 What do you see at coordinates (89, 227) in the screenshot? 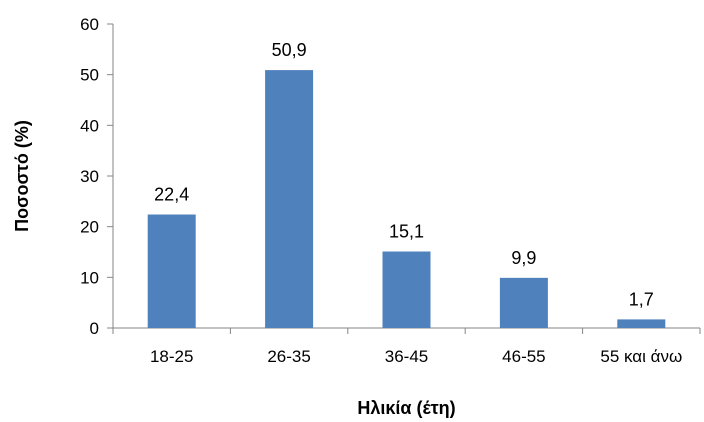
I see `y-tick-label: 20` at bounding box center [89, 227].